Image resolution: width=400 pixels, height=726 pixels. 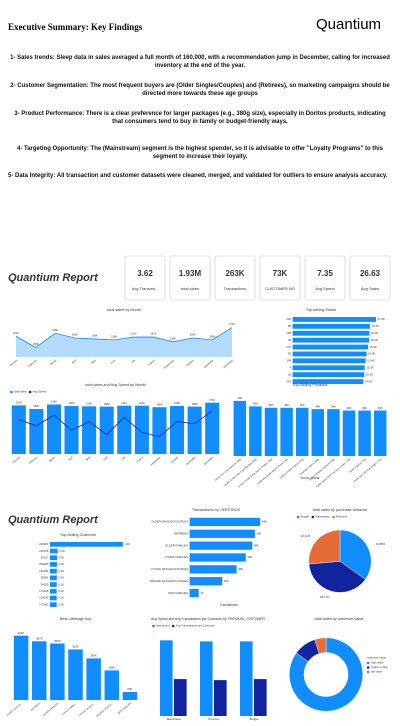 I want to click on x-axis-label: PROD_NAME, so click(x=309, y=478).